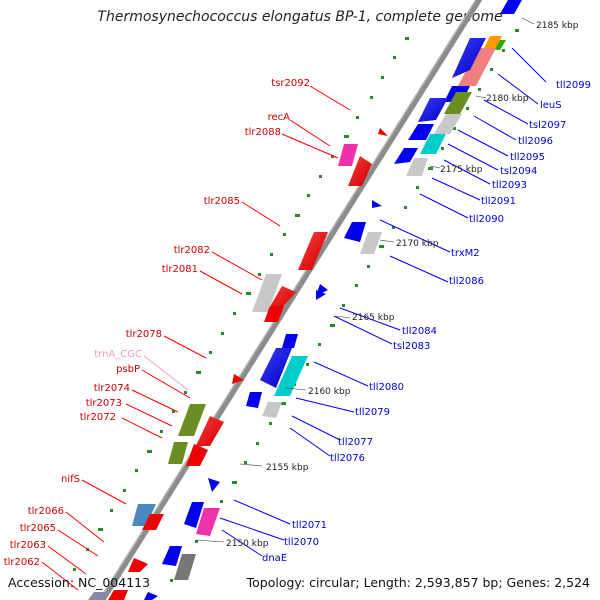 The height and width of the screenshot is (600, 600). I want to click on gene-label-tlr2063: tlr2063, so click(28, 545).